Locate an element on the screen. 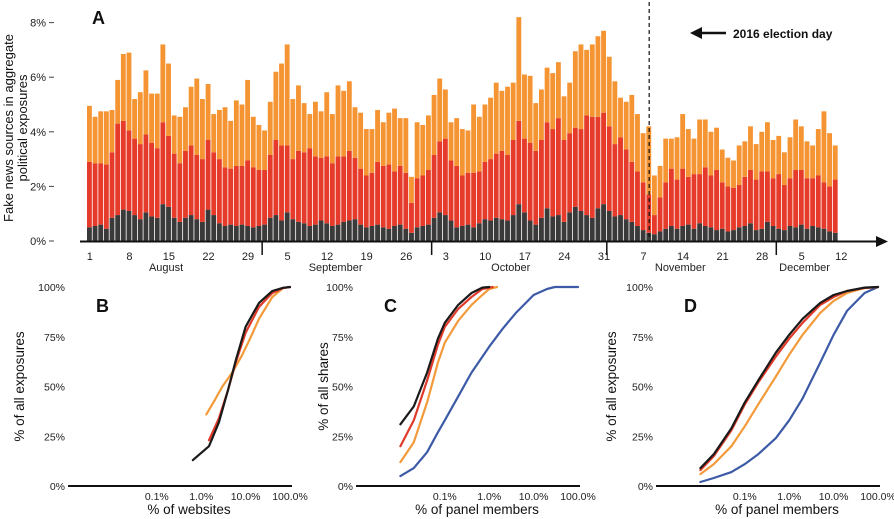  series-line-blue is located at coordinates (489, 381).